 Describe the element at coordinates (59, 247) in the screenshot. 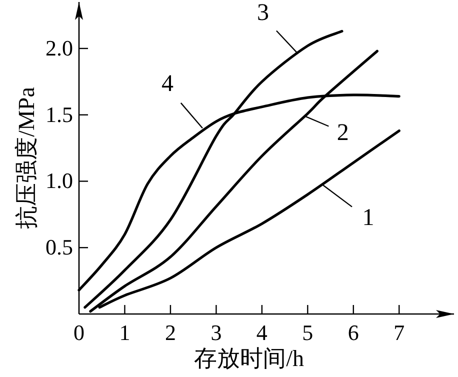

I see `y-tick-label: 0.5` at that location.